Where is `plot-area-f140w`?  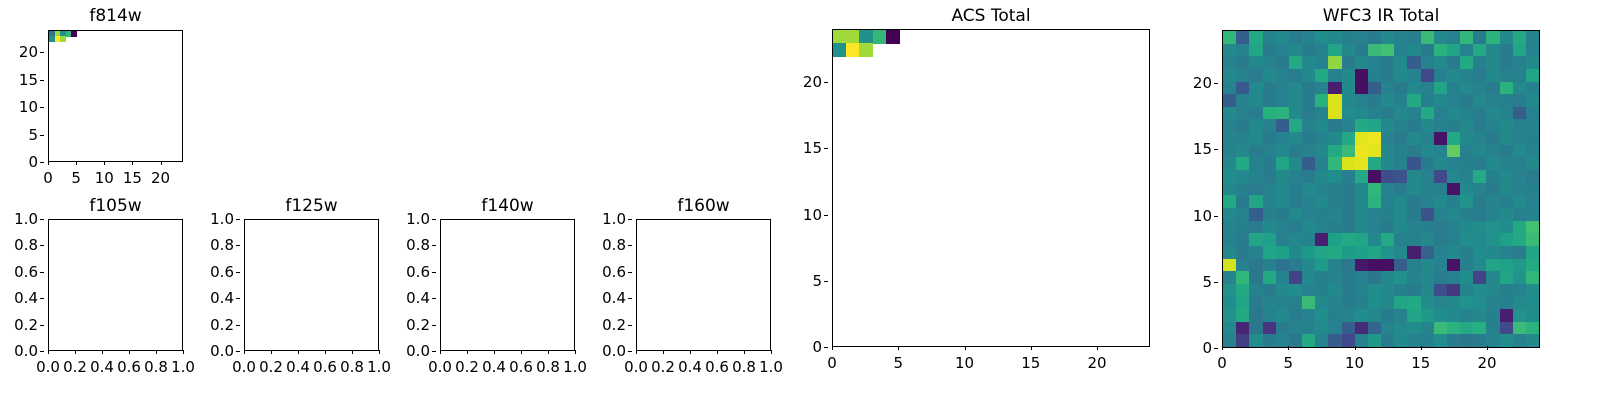 plot-area-f140w is located at coordinates (507, 285).